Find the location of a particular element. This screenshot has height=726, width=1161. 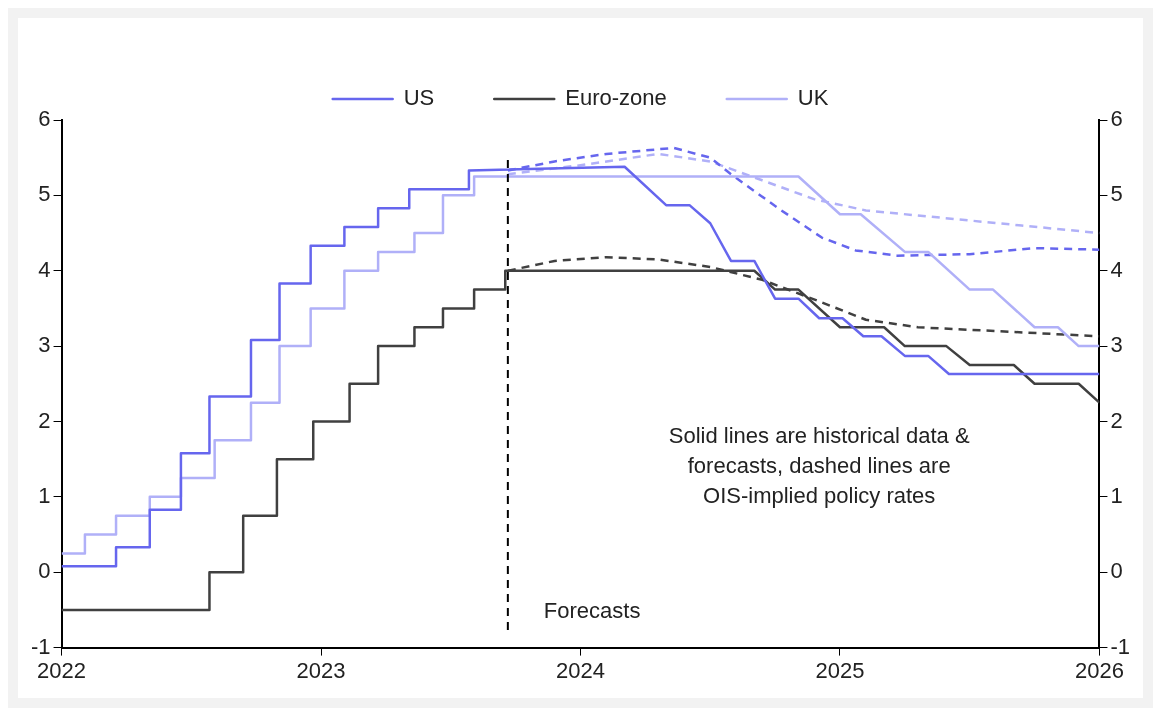

y-tick-label: 2 is located at coordinates (44, 420).